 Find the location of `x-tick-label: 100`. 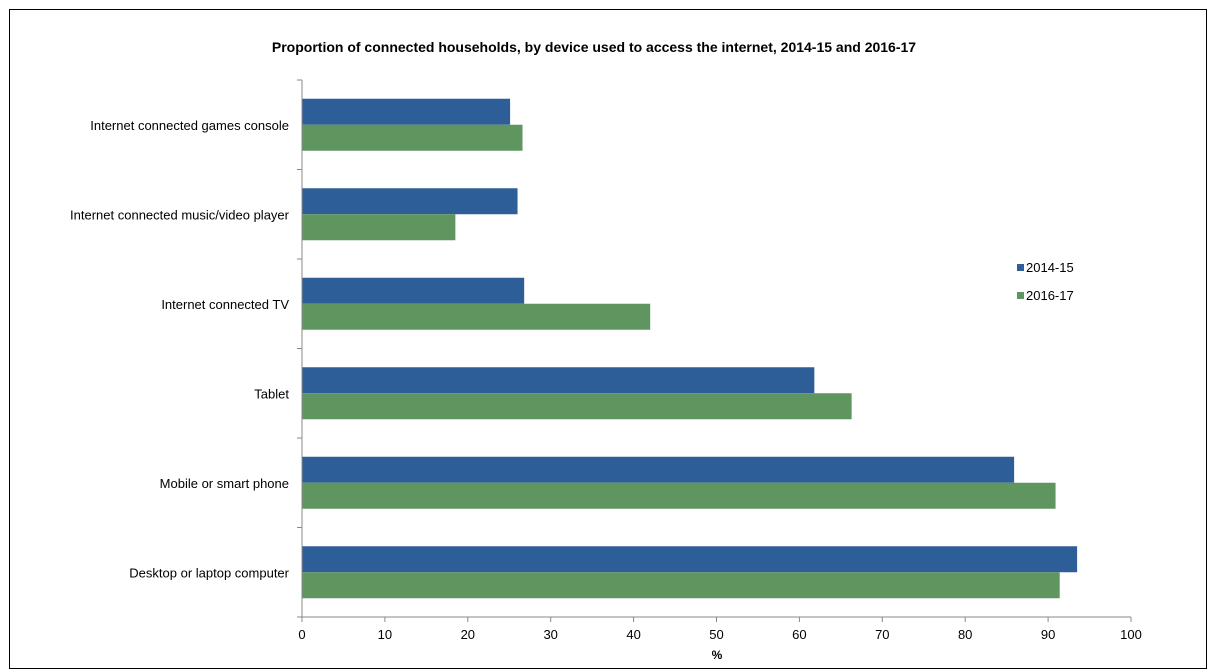

x-tick-label: 100 is located at coordinates (1131, 634).